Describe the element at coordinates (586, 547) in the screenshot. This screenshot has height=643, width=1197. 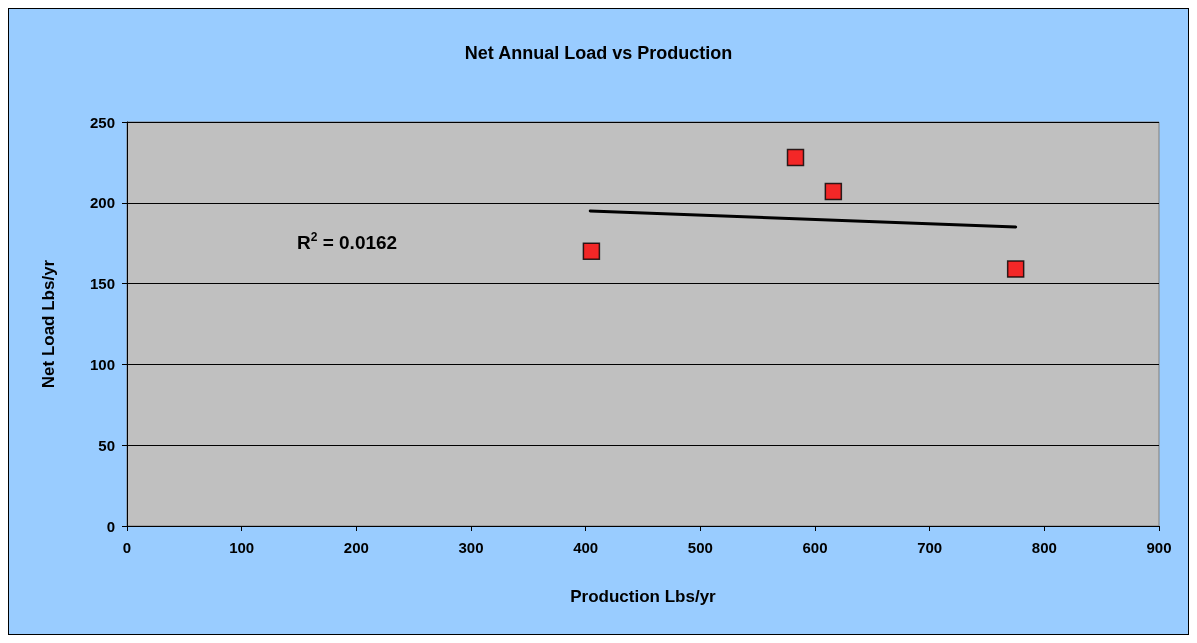
I see `x-tick-label: 400` at that location.